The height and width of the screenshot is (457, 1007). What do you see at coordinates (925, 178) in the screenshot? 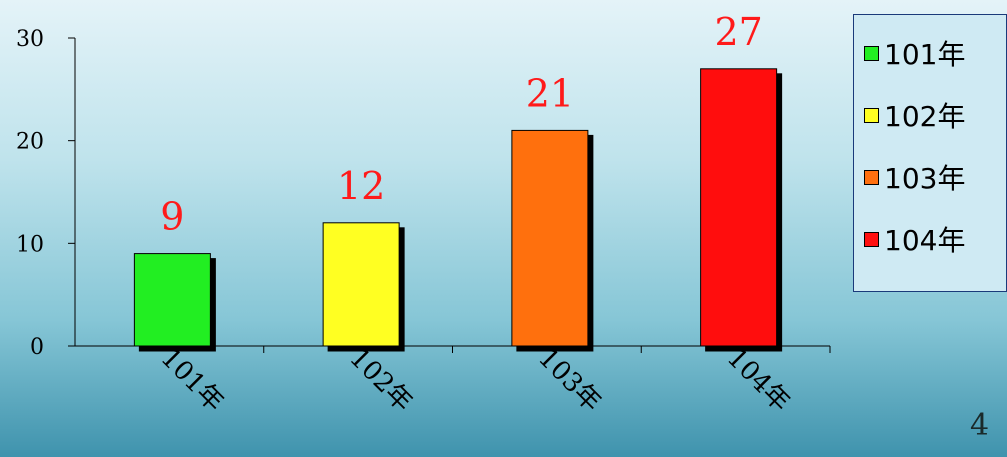
I see `legend-label-103: 103年` at bounding box center [925, 178].